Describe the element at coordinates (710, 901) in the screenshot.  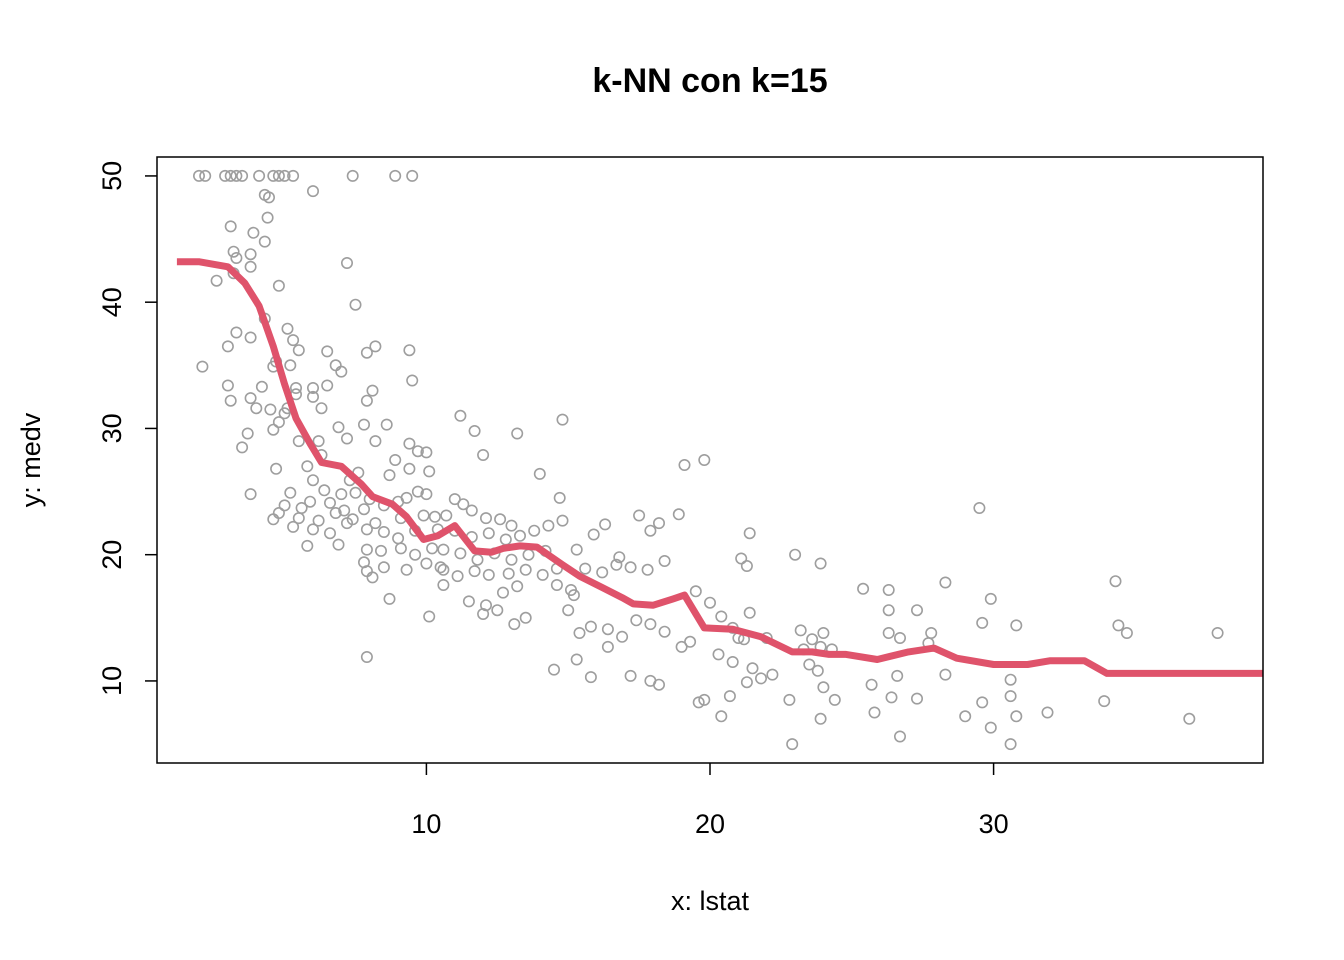
I see `x-axis-label: x: lstat` at that location.